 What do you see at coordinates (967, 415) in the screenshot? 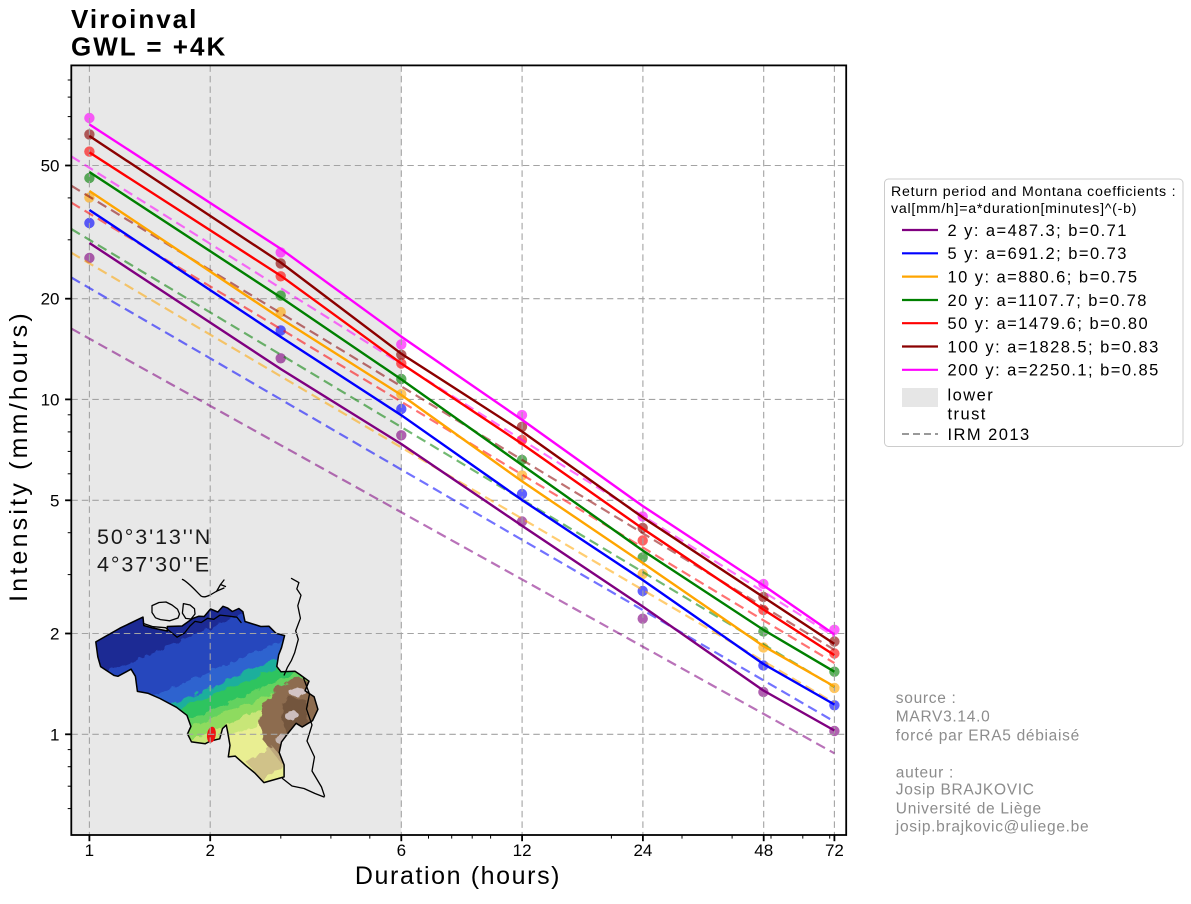
I see `svg-text: trust` at bounding box center [967, 415].